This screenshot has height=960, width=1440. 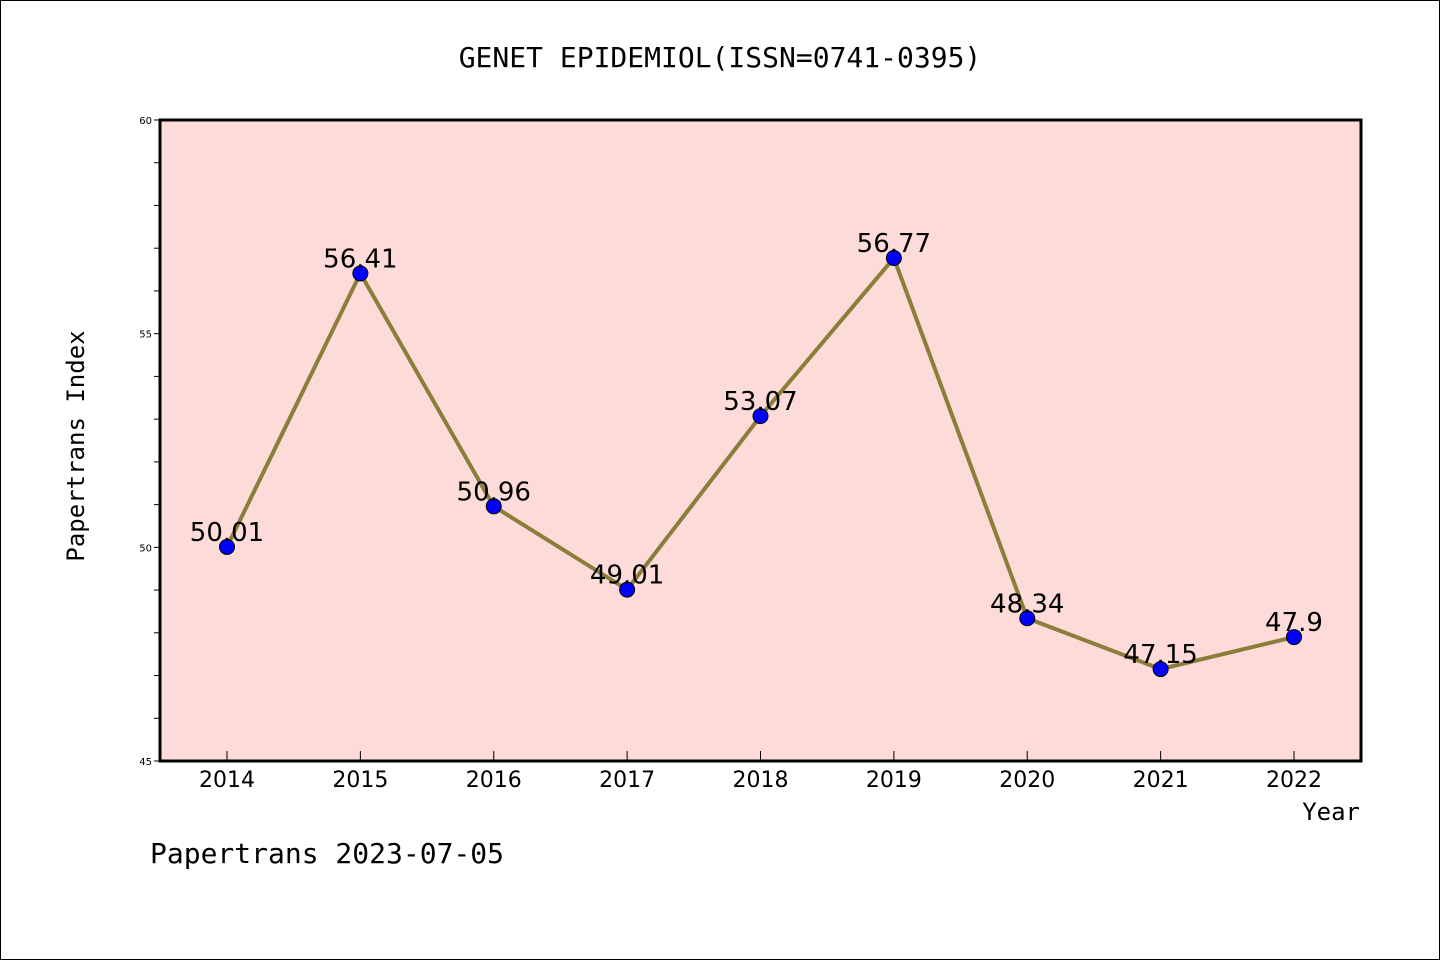 I want to click on x-tick-label: 2020, so click(x=1027, y=780).